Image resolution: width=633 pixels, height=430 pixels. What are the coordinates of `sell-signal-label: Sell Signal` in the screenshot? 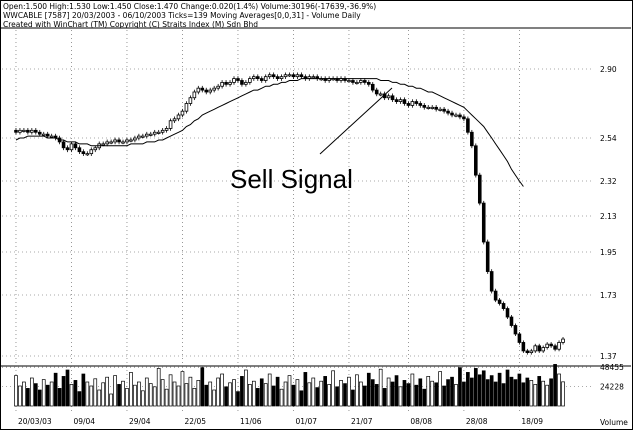 It's located at (291, 179).